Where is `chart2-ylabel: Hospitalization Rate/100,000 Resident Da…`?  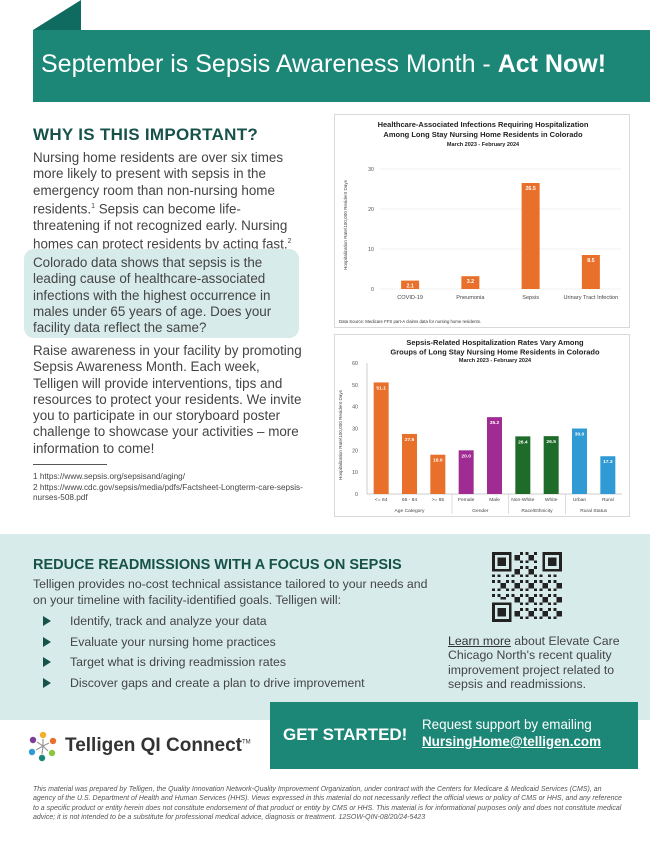
chart2-ylabel: Hospitalization Rate/100,000 Resident Da… is located at coordinates (340, 434).